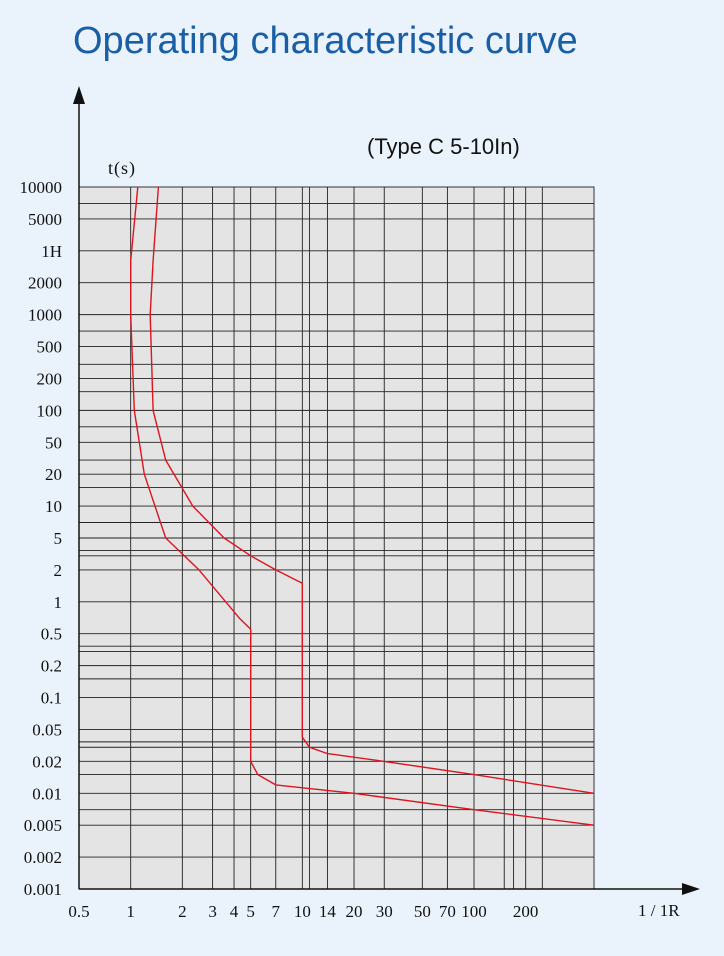 Image resolution: width=724 pixels, height=956 pixels. Describe the element at coordinates (122, 168) in the screenshot. I see `y-axis-label: t(s)` at that location.